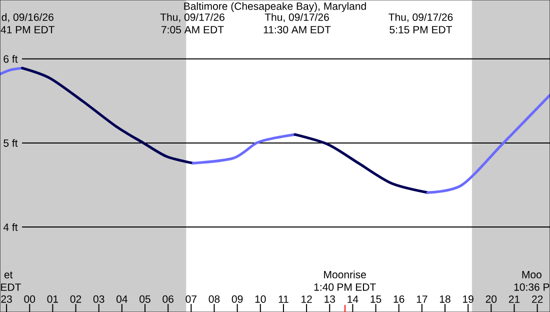 Image resolution: width=550 pixels, height=312 pixels. I want to click on x-tick-label: 03, so click(98, 299).